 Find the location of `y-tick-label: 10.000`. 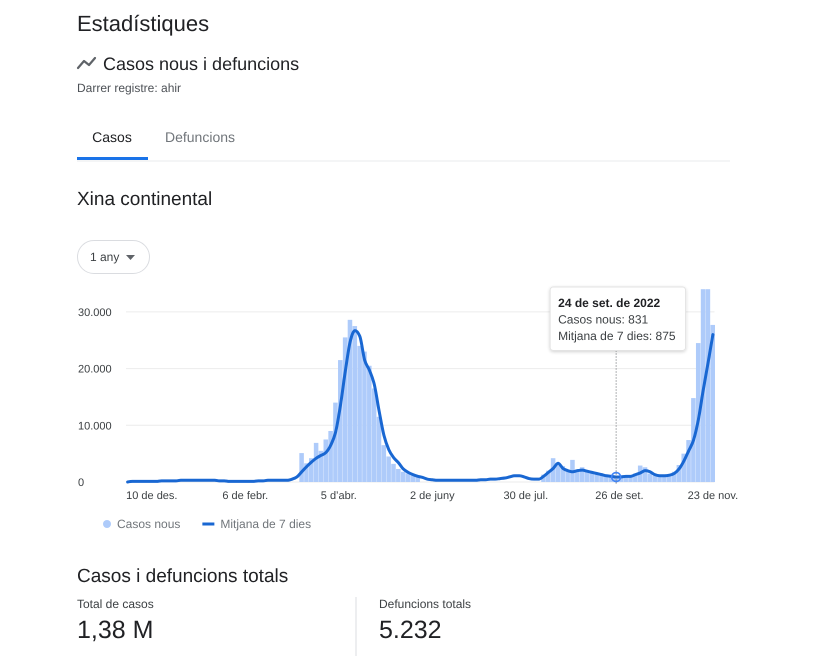

y-tick-label: 10.000 is located at coordinates (95, 426).